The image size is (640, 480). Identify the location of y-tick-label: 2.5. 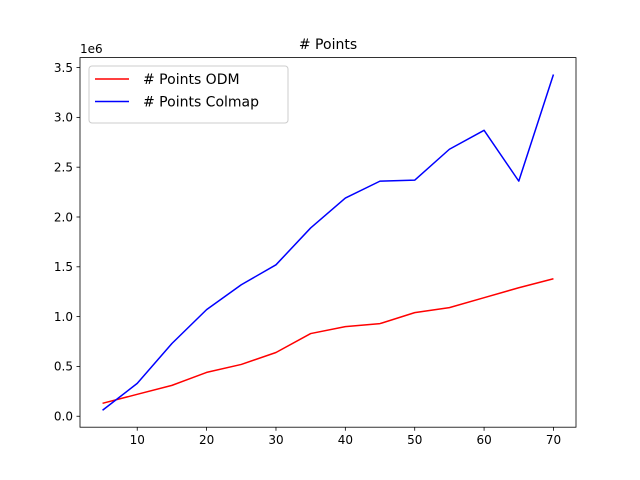
(63, 167).